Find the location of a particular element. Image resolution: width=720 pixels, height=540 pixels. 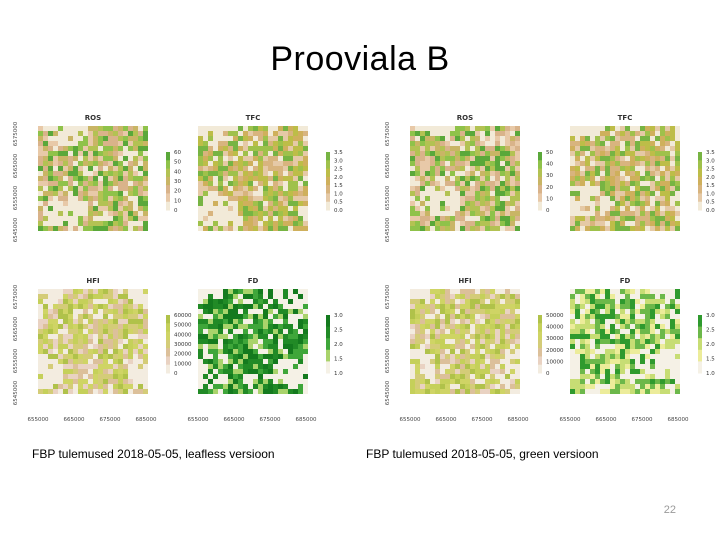

page-number: 22 is located at coordinates (669, 510).